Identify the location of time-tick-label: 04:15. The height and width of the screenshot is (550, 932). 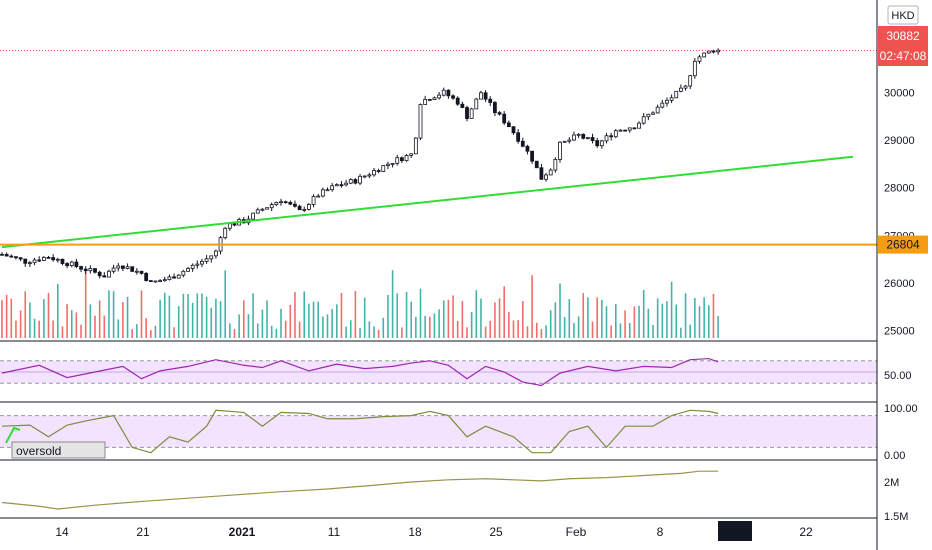
(735, 532).